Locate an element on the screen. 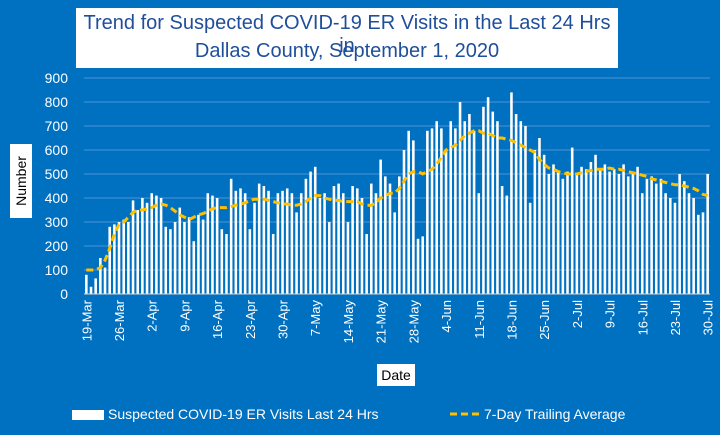 This screenshot has height=435, width=720. x-tick-label: 28-May is located at coordinates (413, 322).